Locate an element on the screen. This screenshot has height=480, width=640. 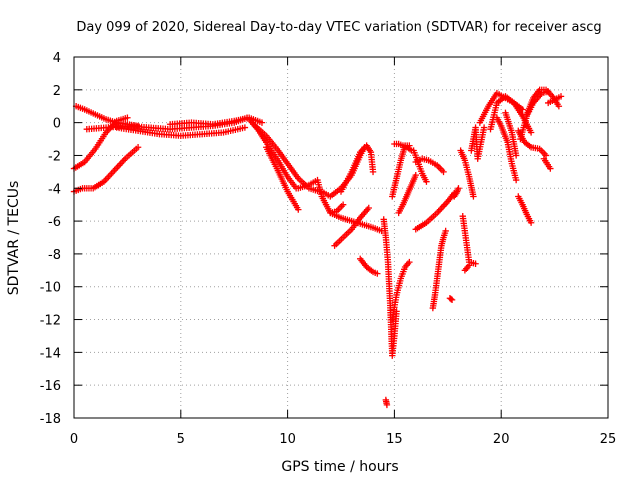
y-tick-label: -6 is located at coordinates (54, 222).